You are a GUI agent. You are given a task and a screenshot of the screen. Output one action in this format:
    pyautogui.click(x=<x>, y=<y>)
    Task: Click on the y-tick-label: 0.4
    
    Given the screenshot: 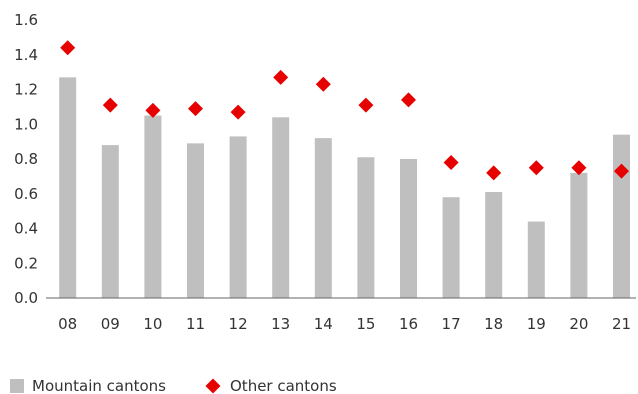 What is the action you would take?
    pyautogui.click(x=26, y=229)
    